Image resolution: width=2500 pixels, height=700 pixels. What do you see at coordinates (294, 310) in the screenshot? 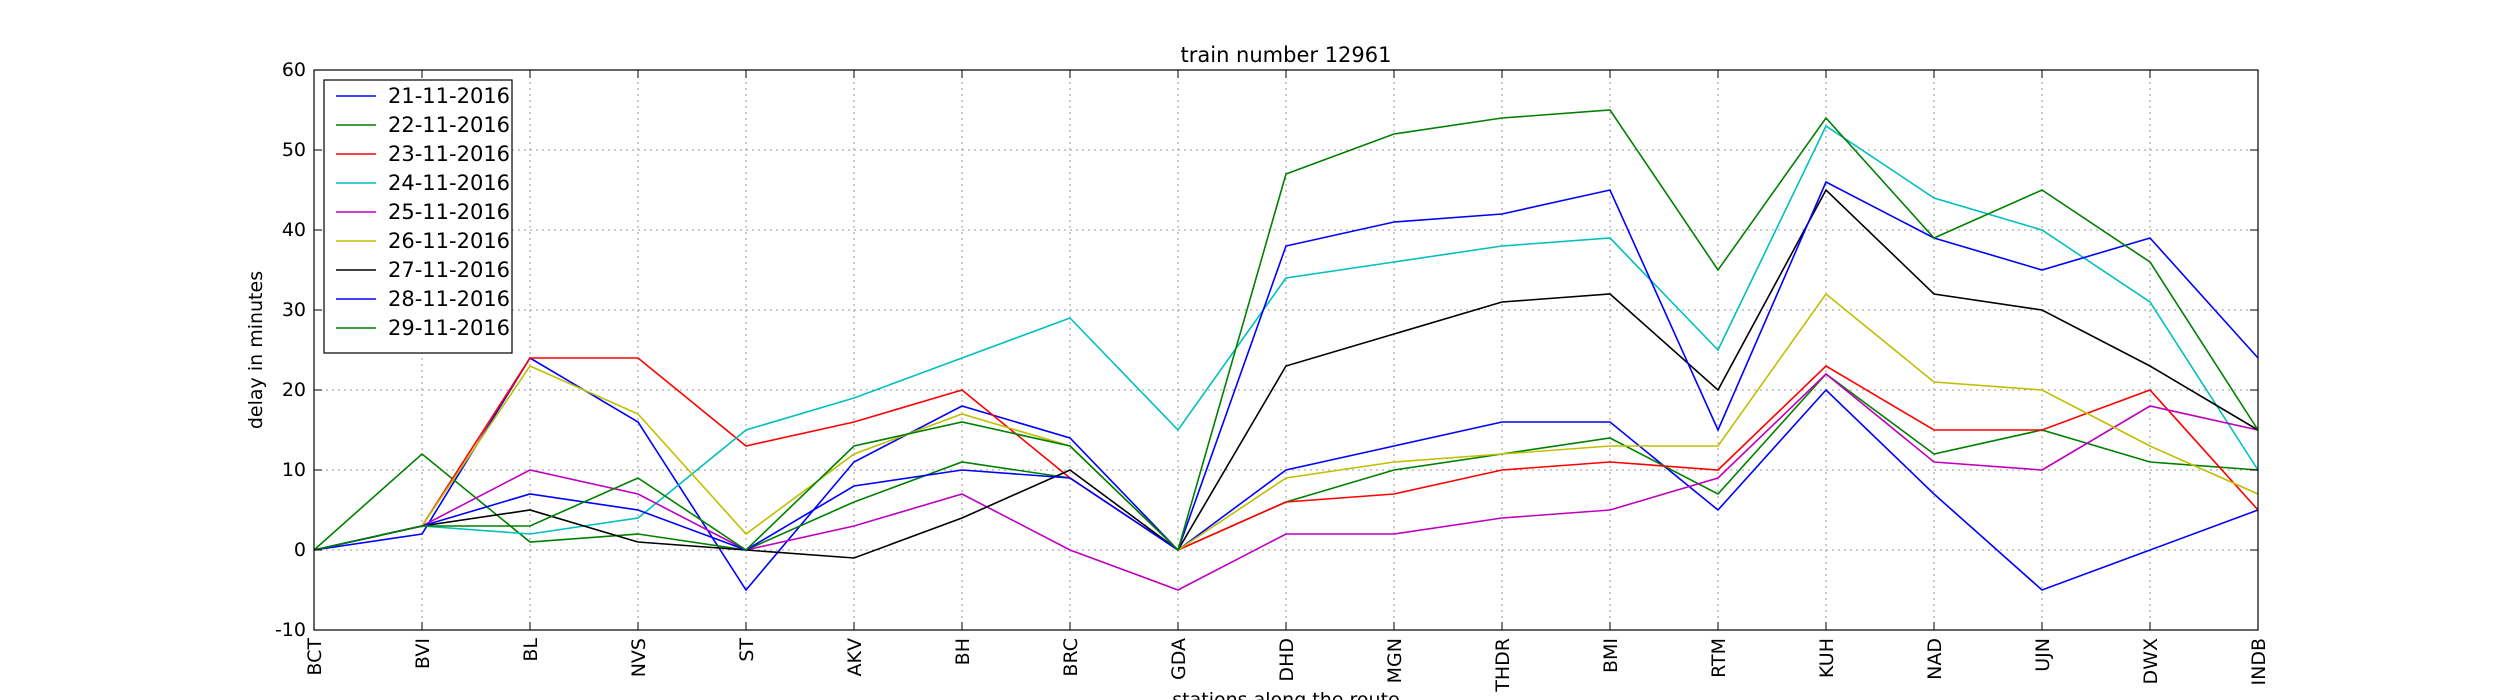
I see `y-tick-label: 30` at bounding box center [294, 310].